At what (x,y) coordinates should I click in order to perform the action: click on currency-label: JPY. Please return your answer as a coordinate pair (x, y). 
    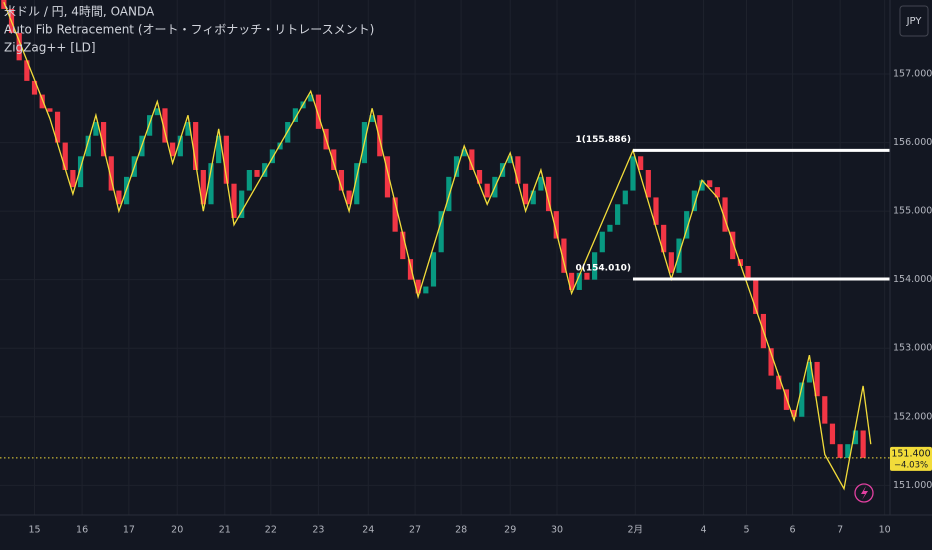
    Looking at the image, I should click on (914, 21).